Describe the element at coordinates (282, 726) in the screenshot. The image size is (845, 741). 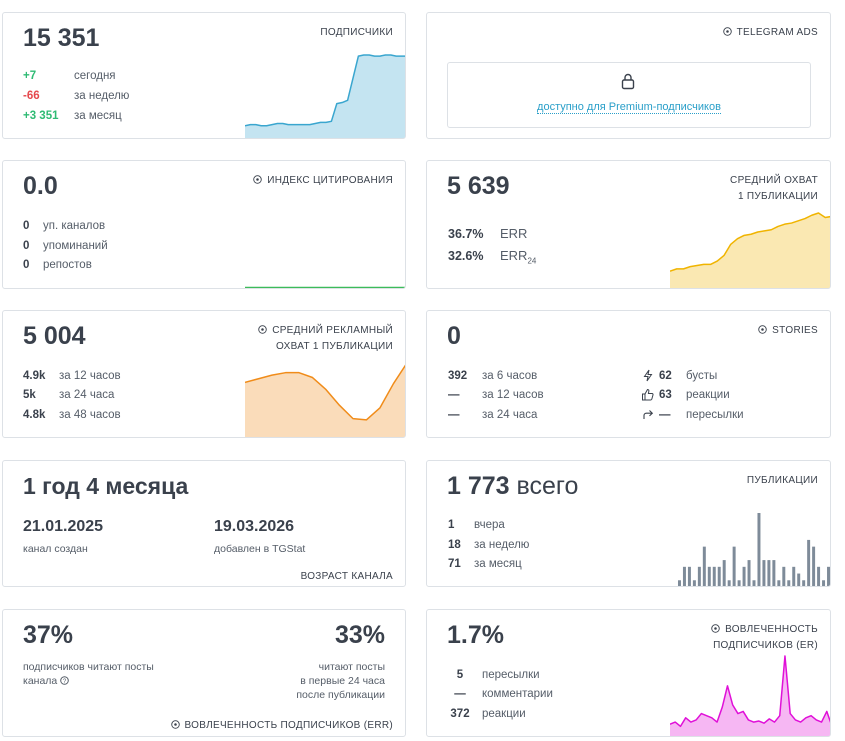
I see `card-footer: ВОВЛЕЧЕННОСТЬ ПОДПИСЧИКОВ (ERR)` at that location.